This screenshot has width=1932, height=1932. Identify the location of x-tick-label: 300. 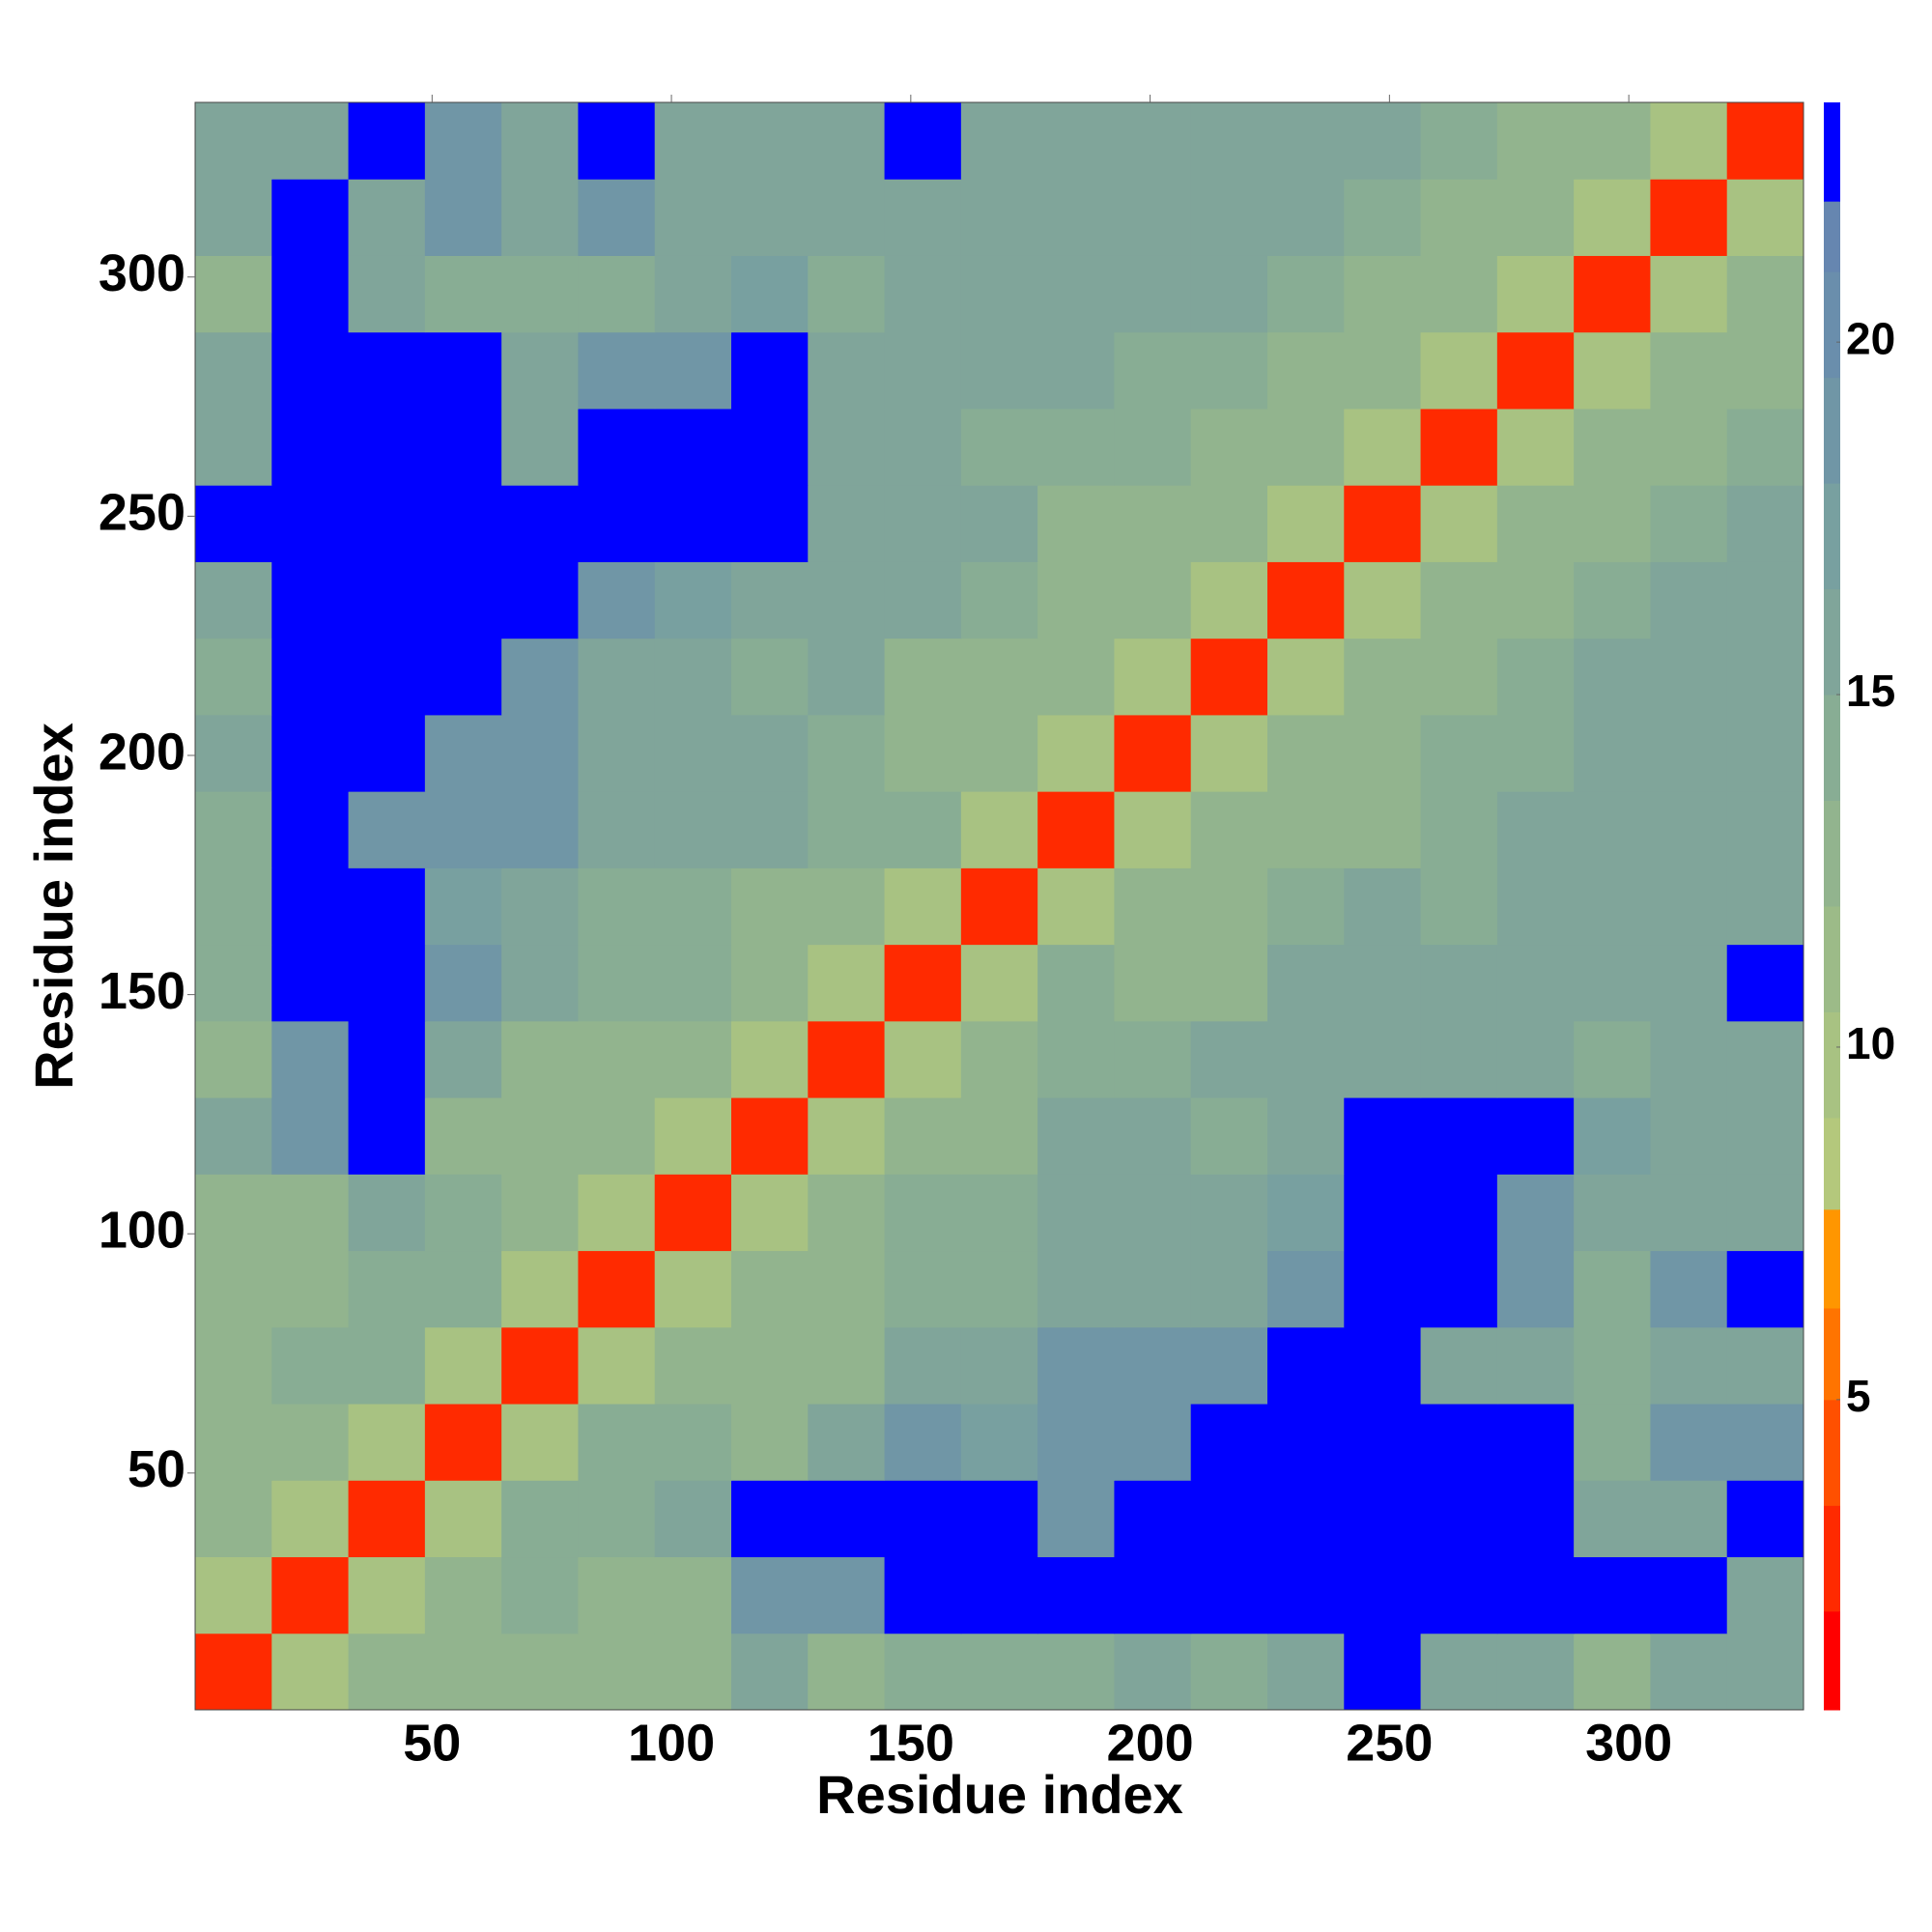
(1628, 1743).